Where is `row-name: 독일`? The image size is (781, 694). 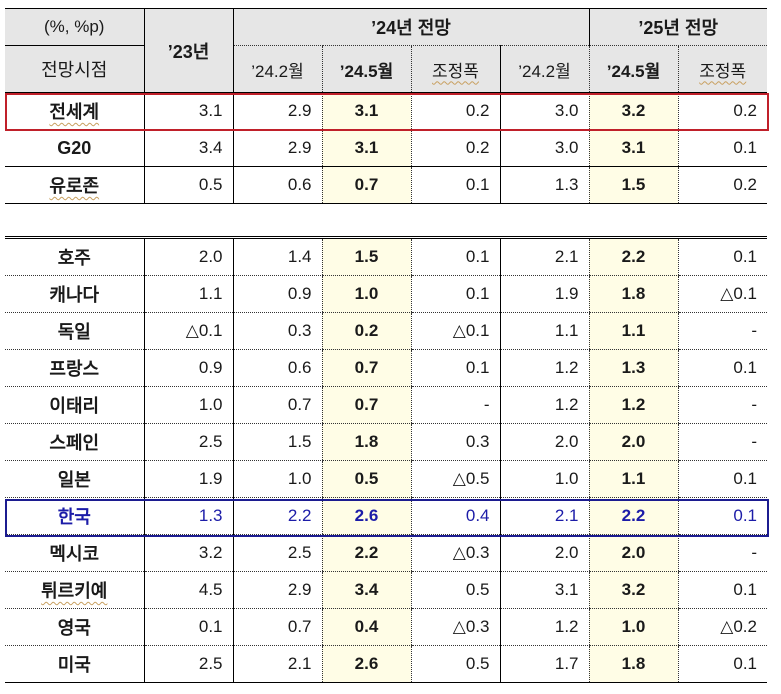 row-name: 독일 is located at coordinates (74, 331).